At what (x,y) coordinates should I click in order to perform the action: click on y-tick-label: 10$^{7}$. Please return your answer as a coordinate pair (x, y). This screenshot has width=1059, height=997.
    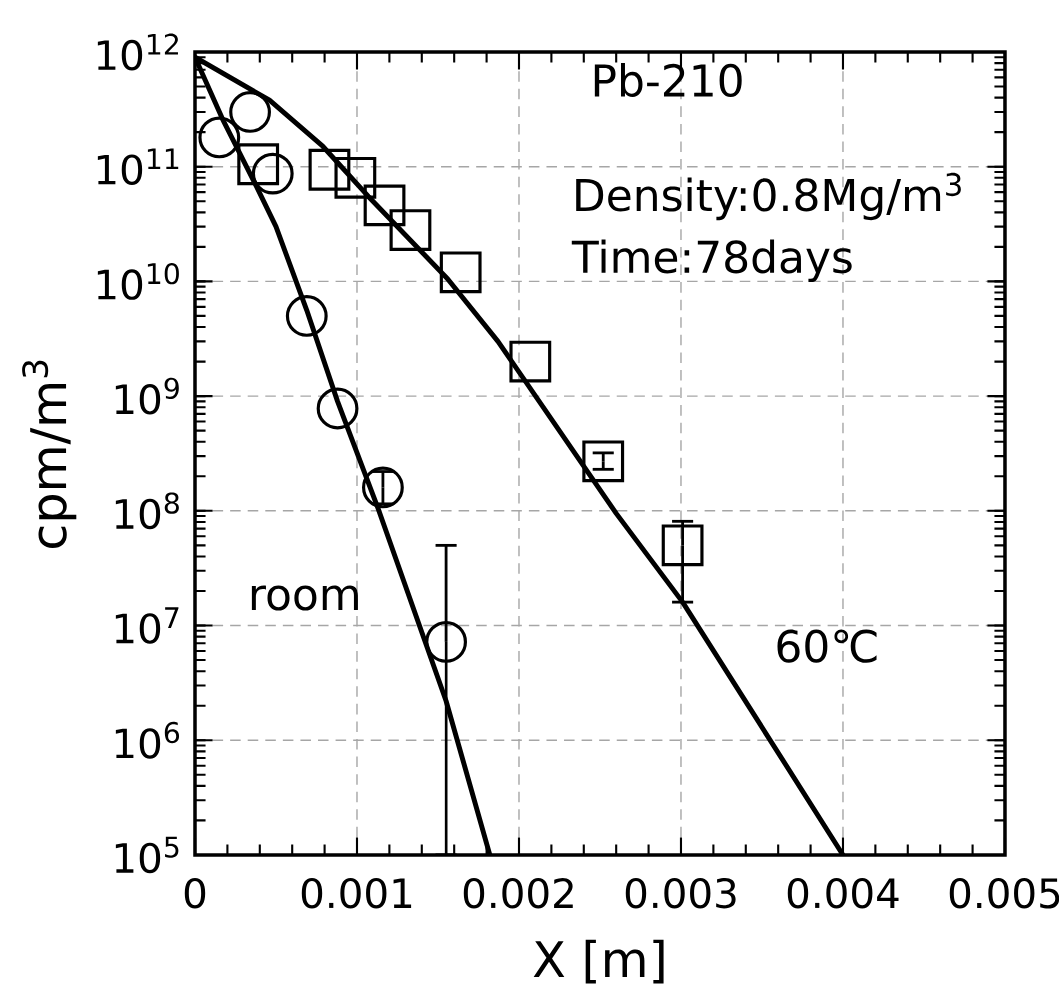
    Looking at the image, I should click on (147, 625).